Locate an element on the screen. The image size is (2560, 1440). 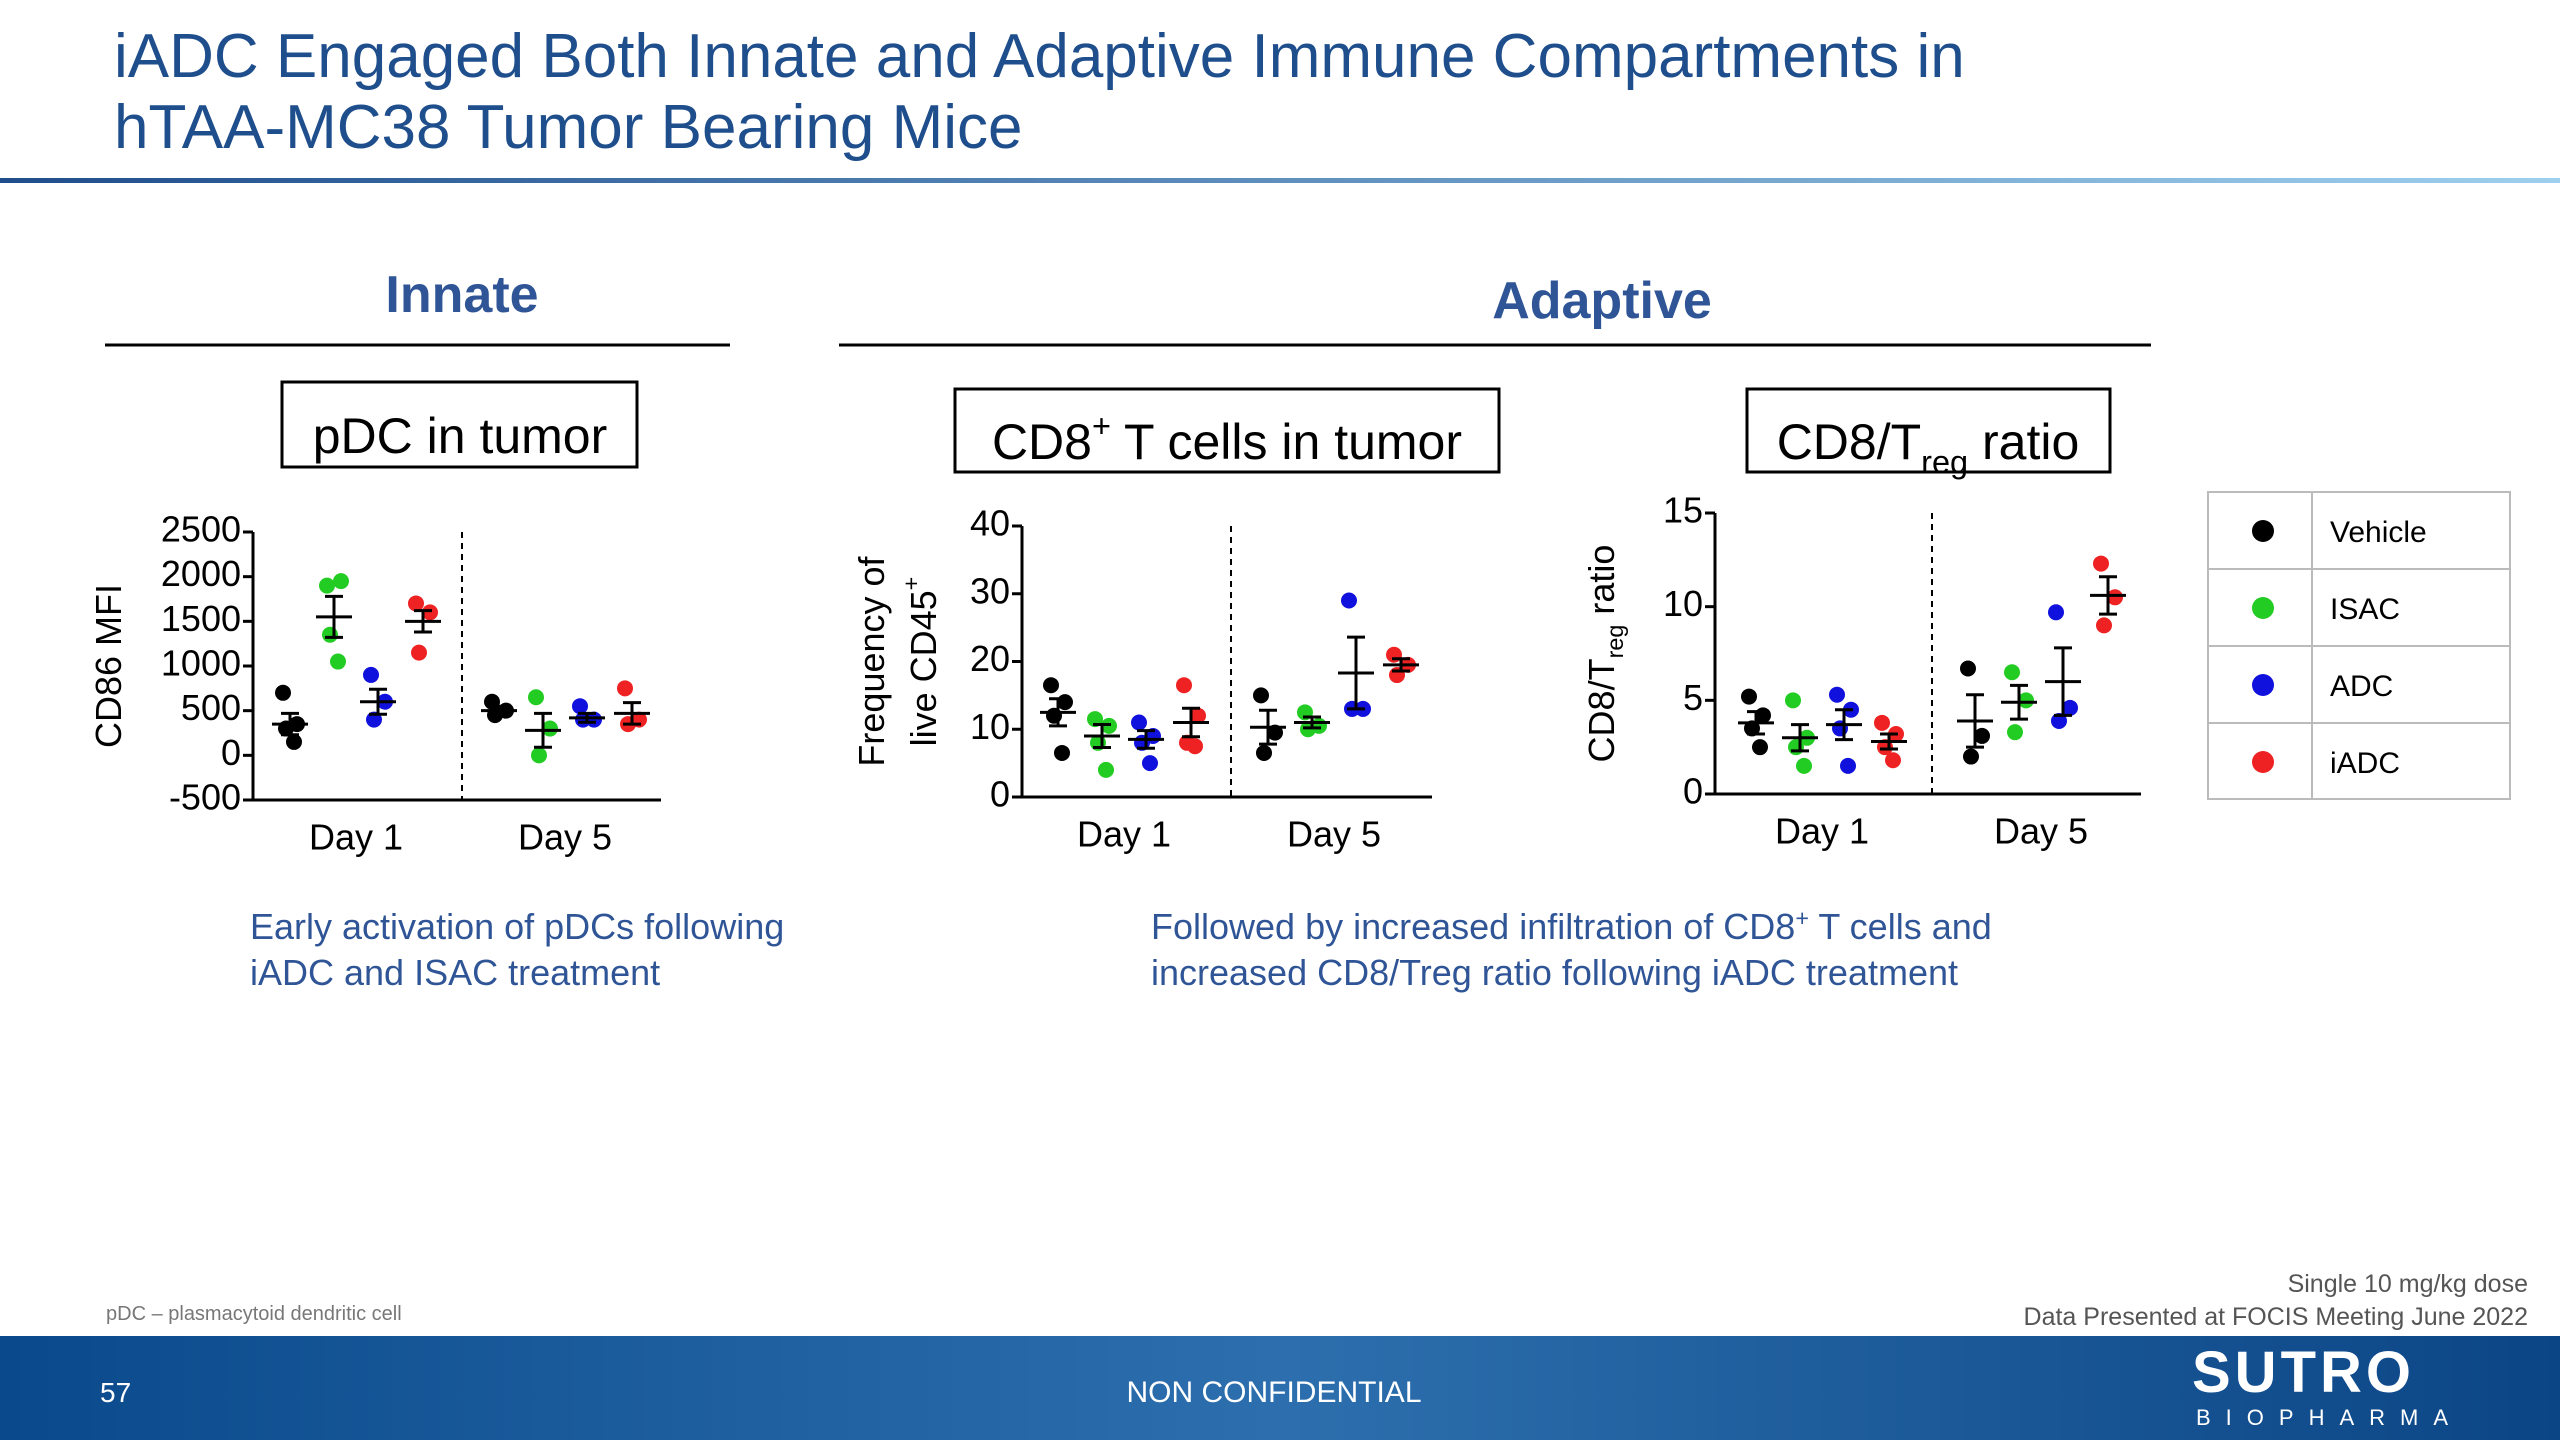
y-tick-label: 5 is located at coordinates (1693, 697).